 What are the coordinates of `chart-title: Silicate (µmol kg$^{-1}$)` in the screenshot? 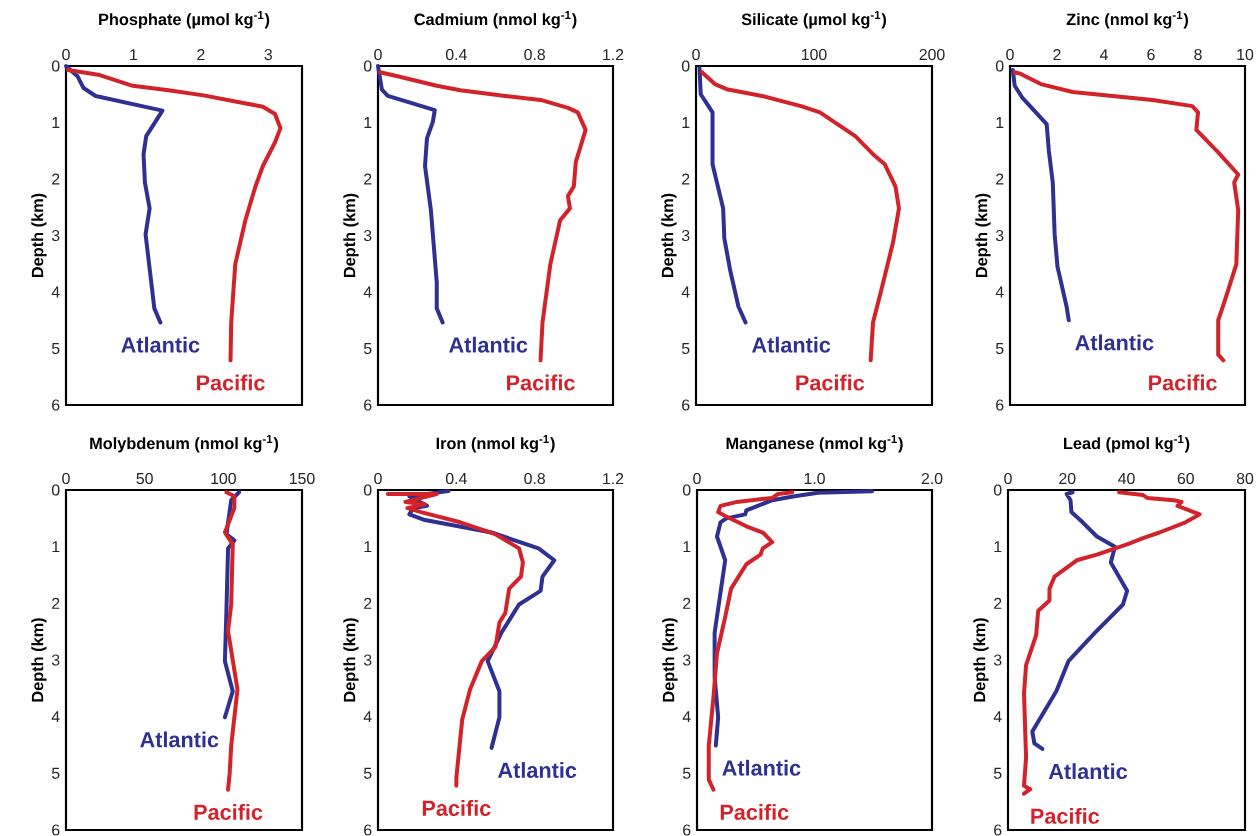 It's located at (814, 20).